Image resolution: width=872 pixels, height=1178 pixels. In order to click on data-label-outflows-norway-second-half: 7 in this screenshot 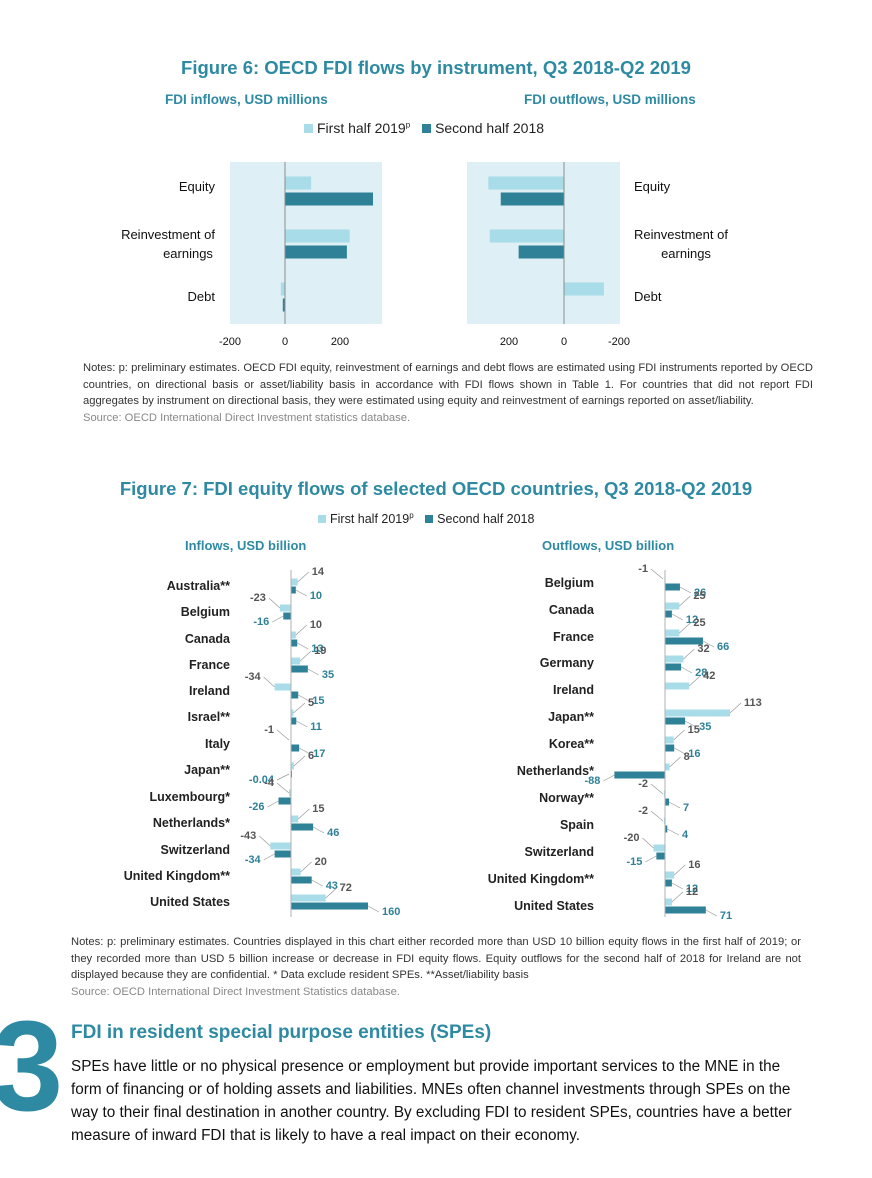, I will do `click(686, 808)`.